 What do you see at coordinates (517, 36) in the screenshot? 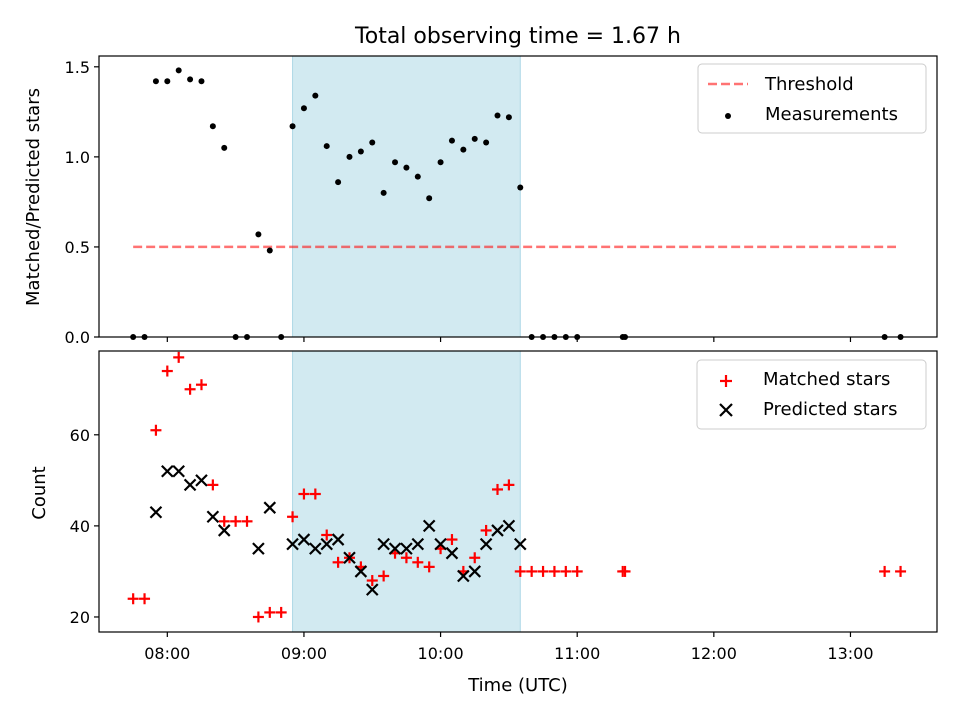
I see `chart-title: Total observing time = 1.67 h` at bounding box center [517, 36].